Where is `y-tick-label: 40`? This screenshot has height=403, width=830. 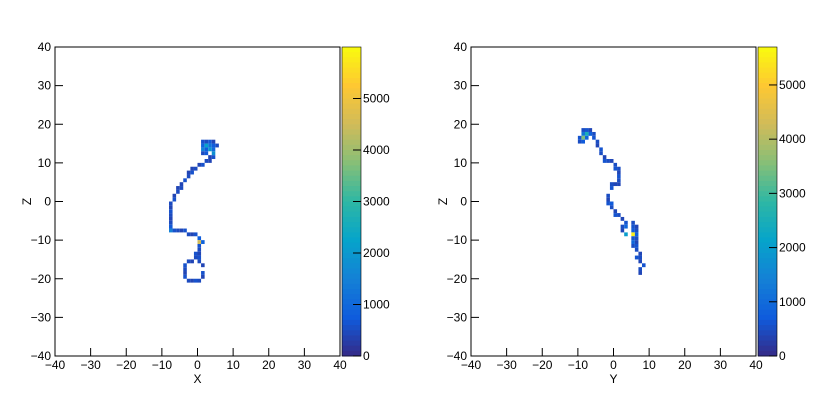 y-tick-label: 40 is located at coordinates (45, 47).